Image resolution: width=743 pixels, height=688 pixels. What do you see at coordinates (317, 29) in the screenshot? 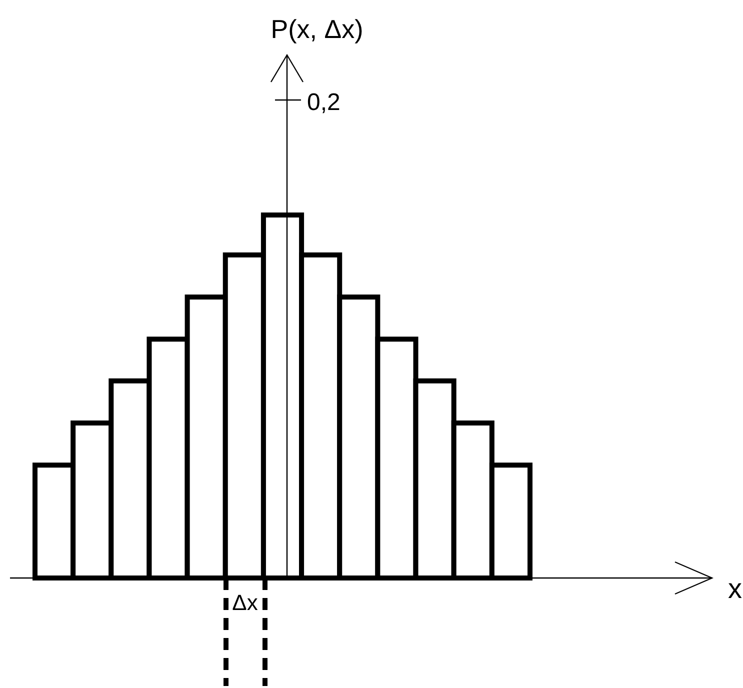
I see `text: P(x, Δx)` at bounding box center [317, 29].